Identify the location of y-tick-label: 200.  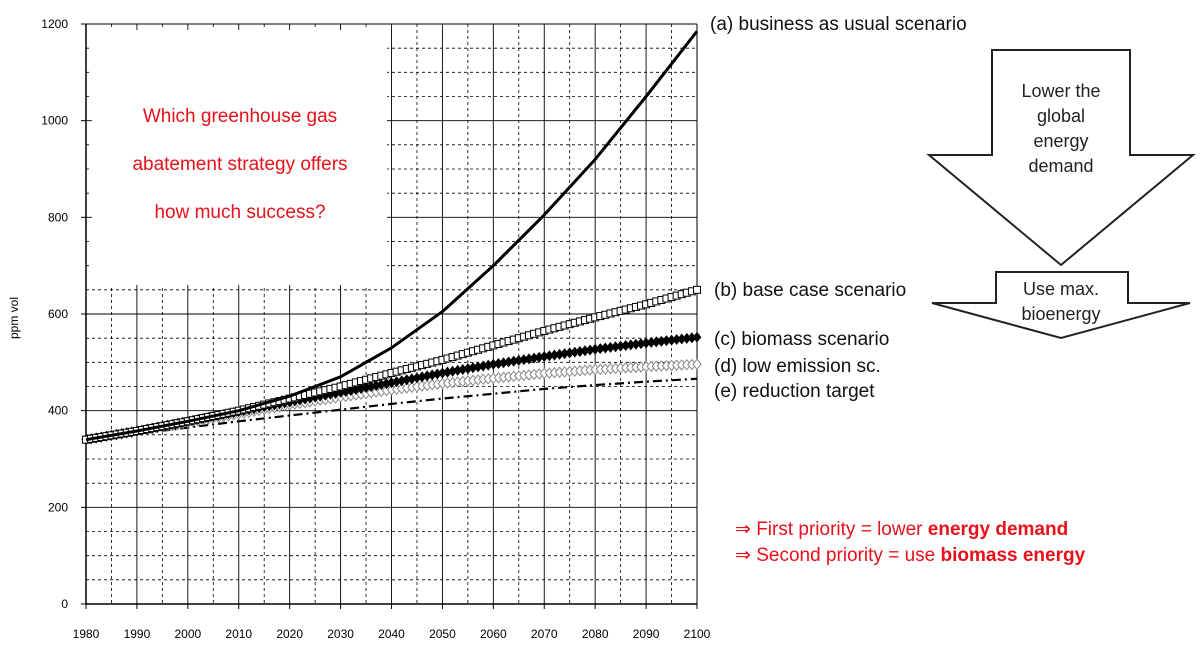
(58, 507).